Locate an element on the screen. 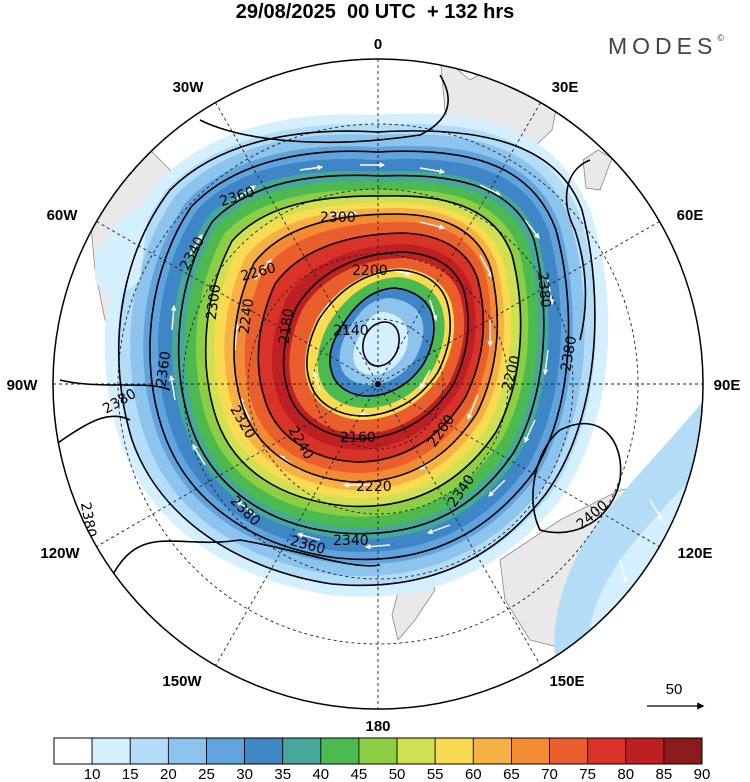  brand-mark: © is located at coordinates (720, 38).